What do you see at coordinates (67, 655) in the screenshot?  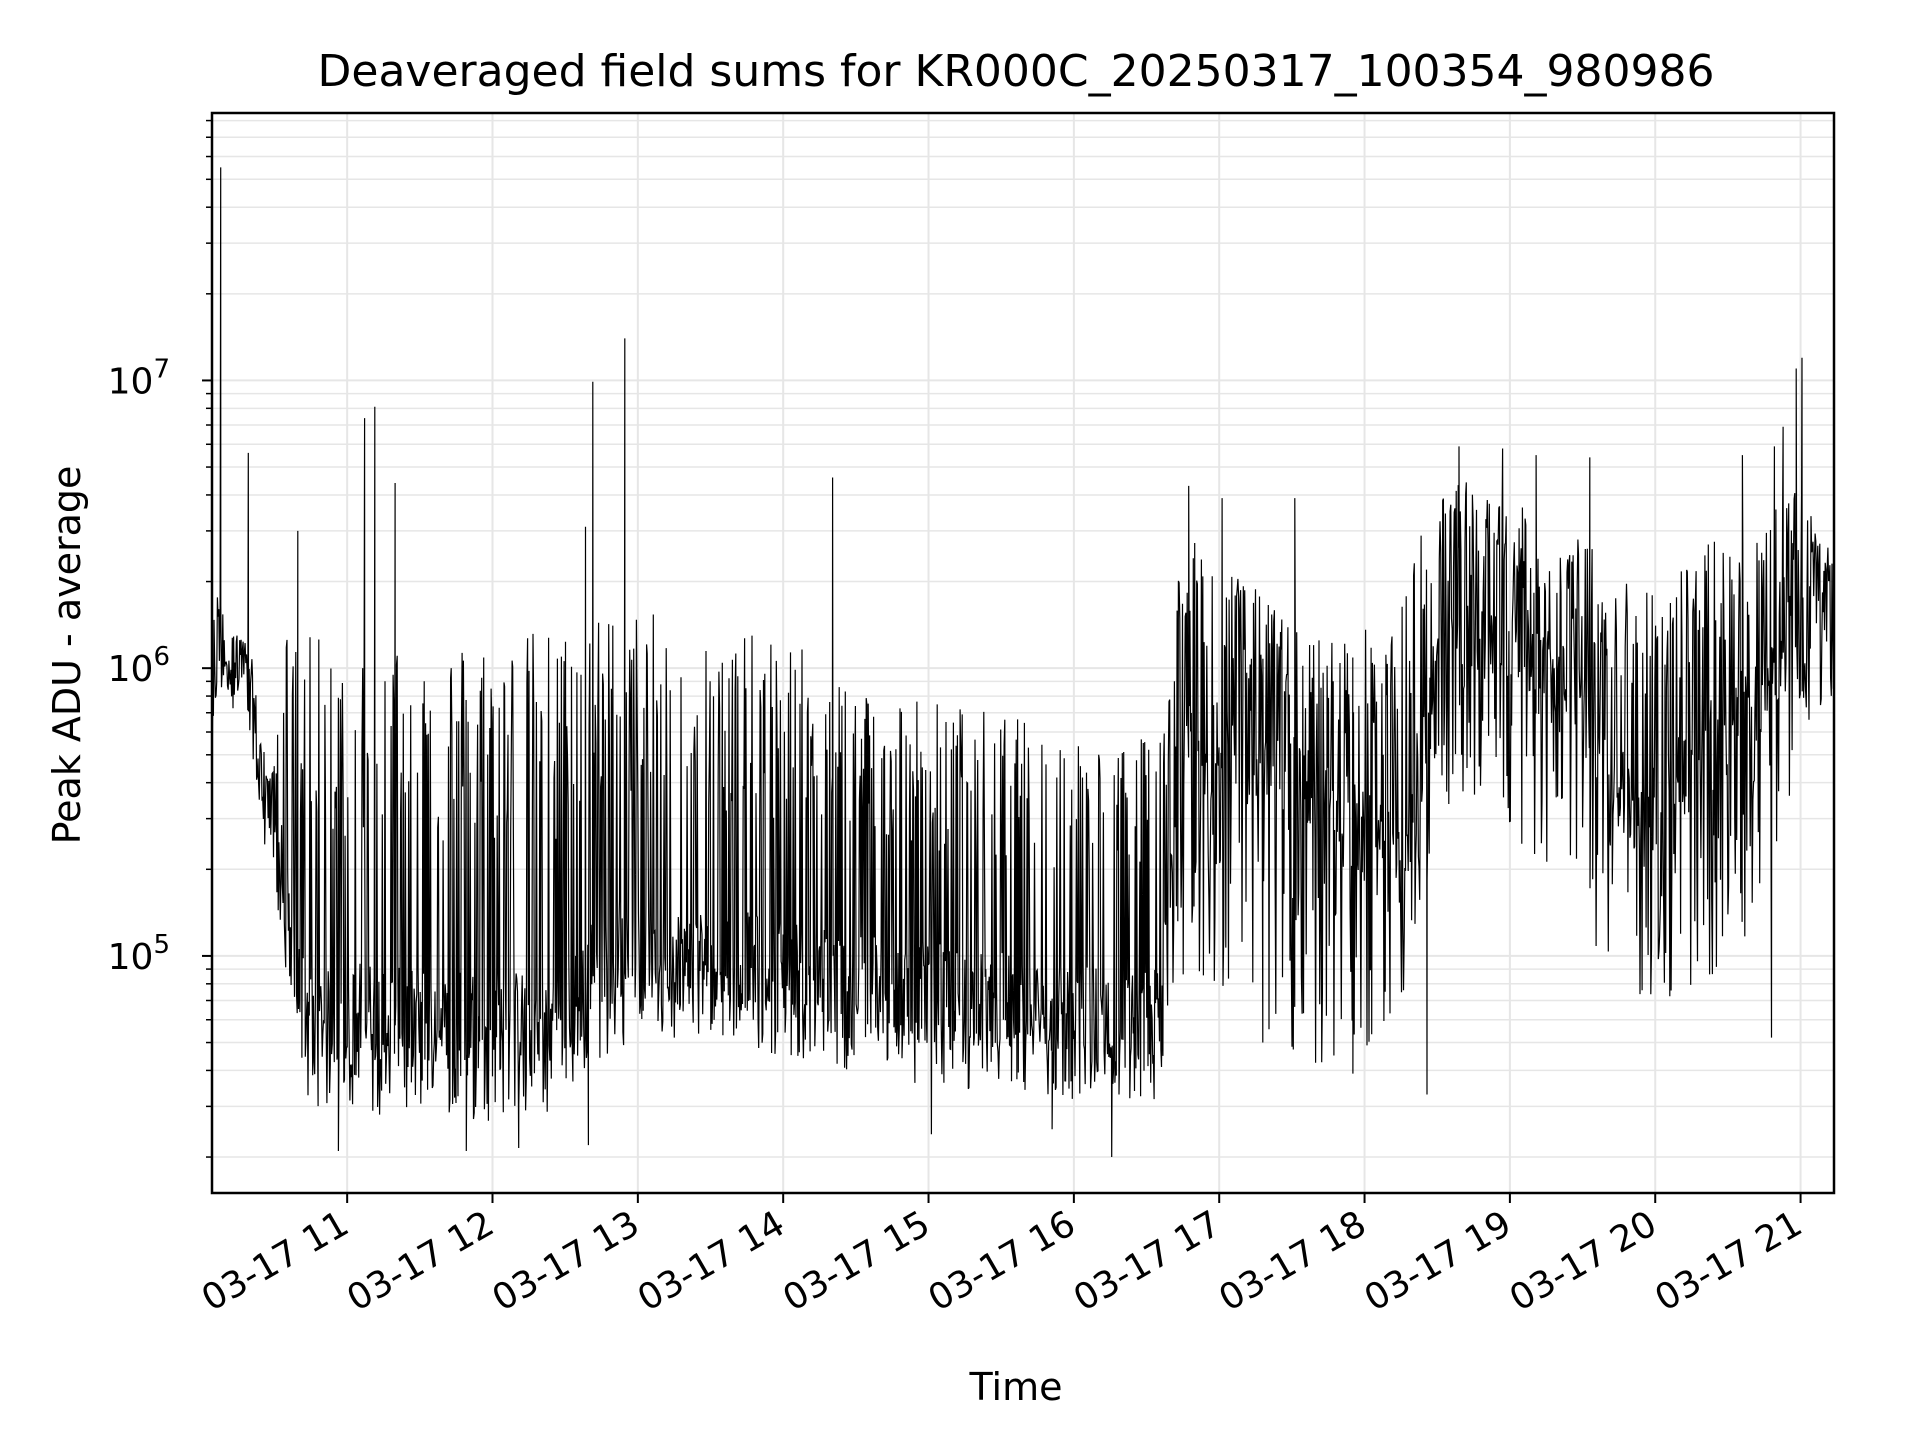 I see `y-axis-label: Peak ADU - average` at bounding box center [67, 655].